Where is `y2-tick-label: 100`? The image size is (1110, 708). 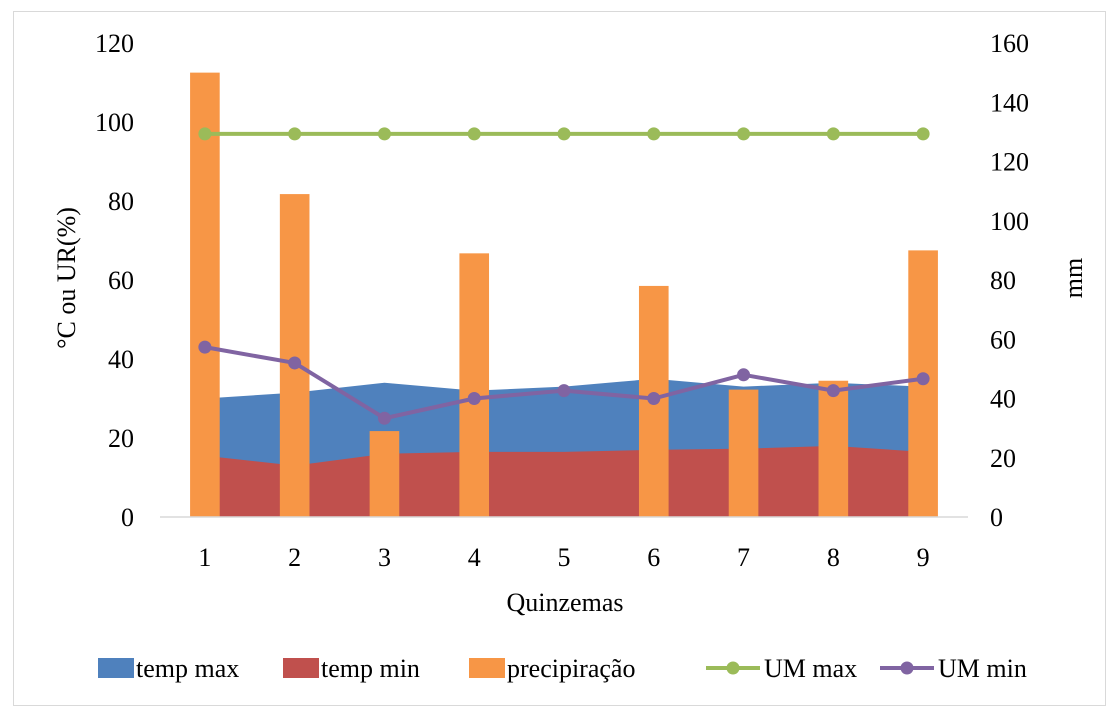
y2-tick-label: 100 is located at coordinates (1009, 221).